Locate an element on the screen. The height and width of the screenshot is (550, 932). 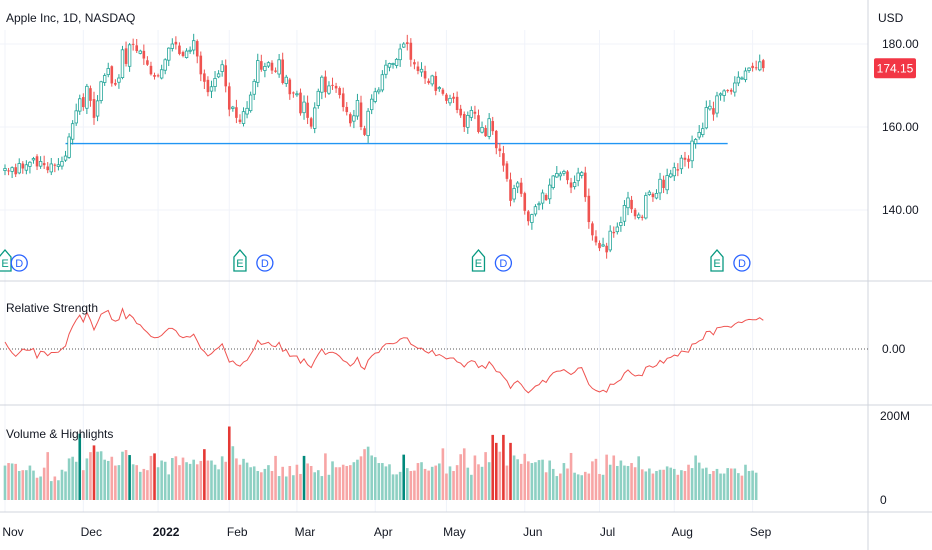
time-axis-tick: Aug is located at coordinates (682, 532).